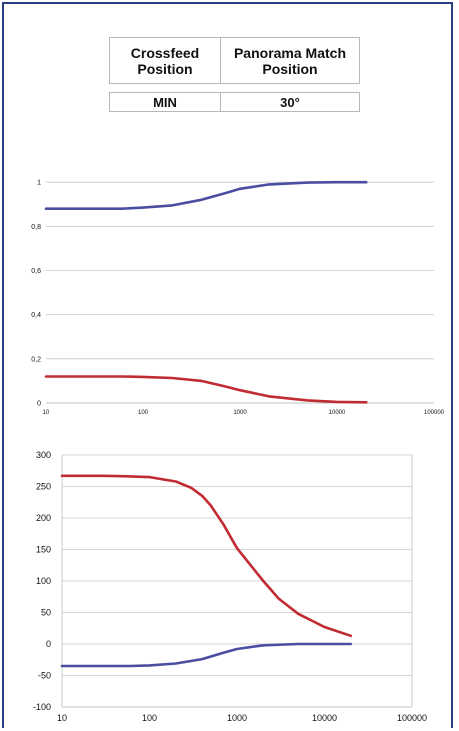 This screenshot has width=459, height=731. I want to click on y-tick-label: 300, so click(43, 455).